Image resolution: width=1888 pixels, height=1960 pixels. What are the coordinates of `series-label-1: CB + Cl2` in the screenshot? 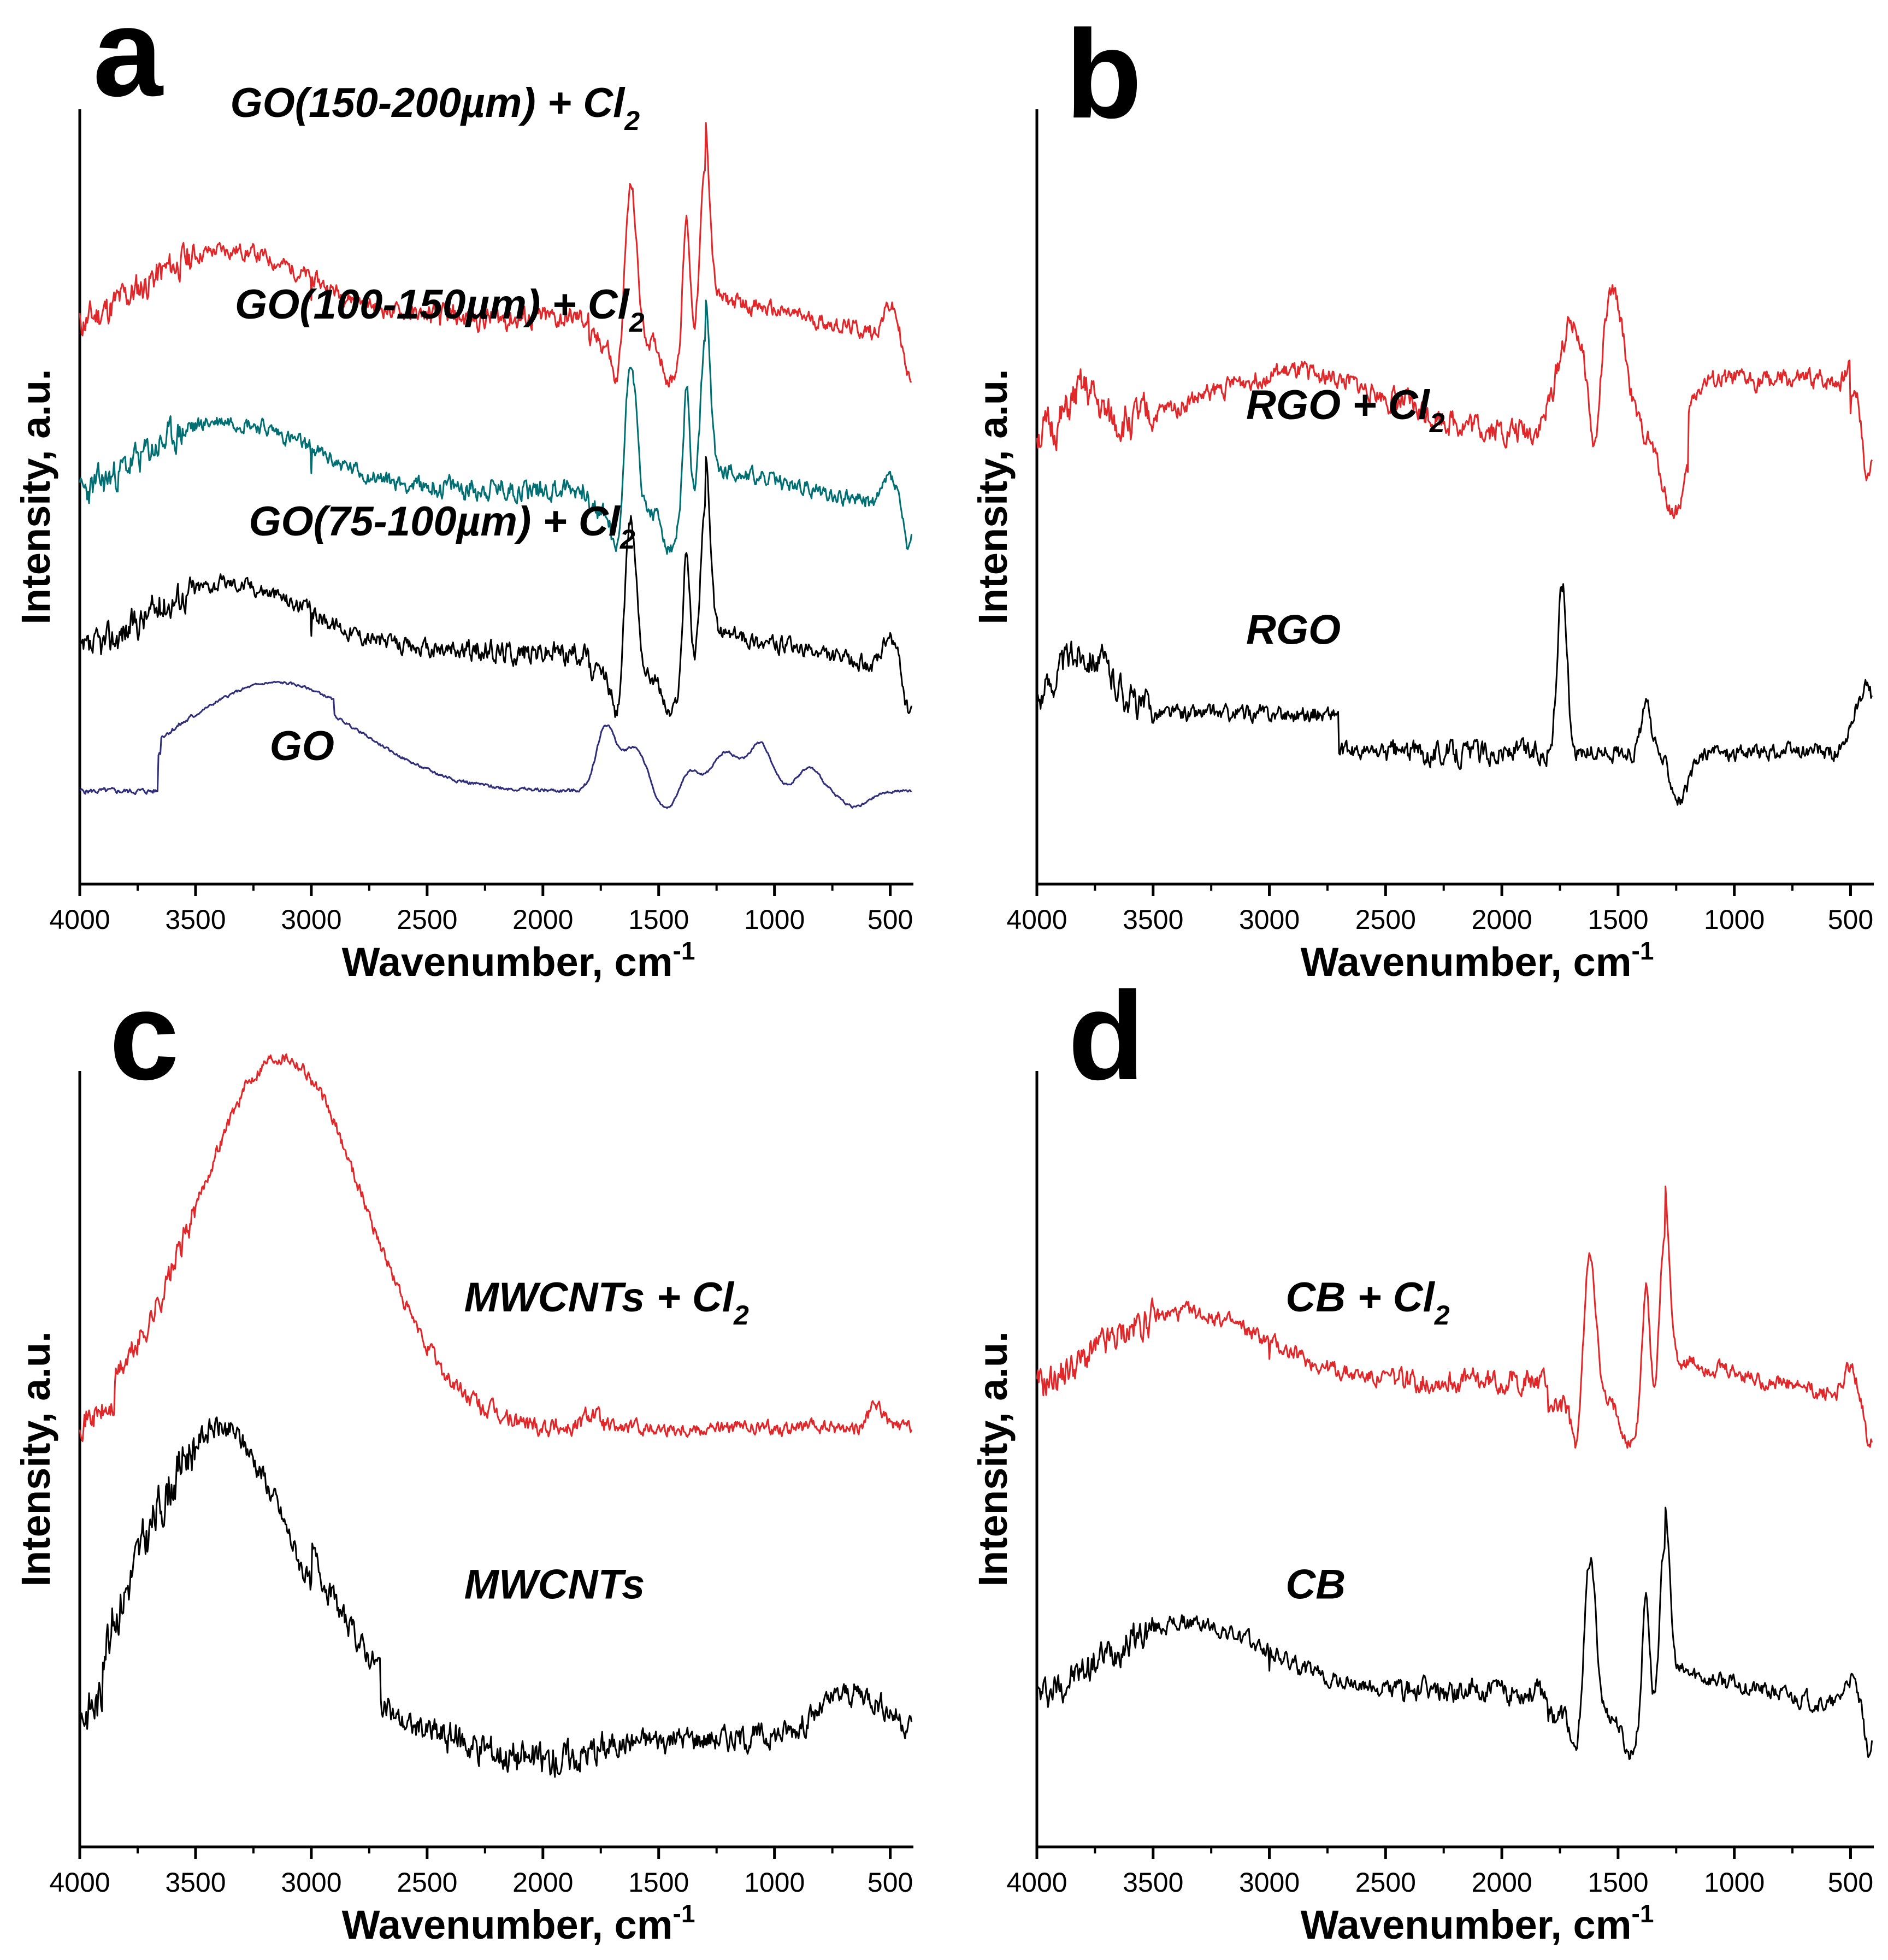 It's located at (1367, 1302).